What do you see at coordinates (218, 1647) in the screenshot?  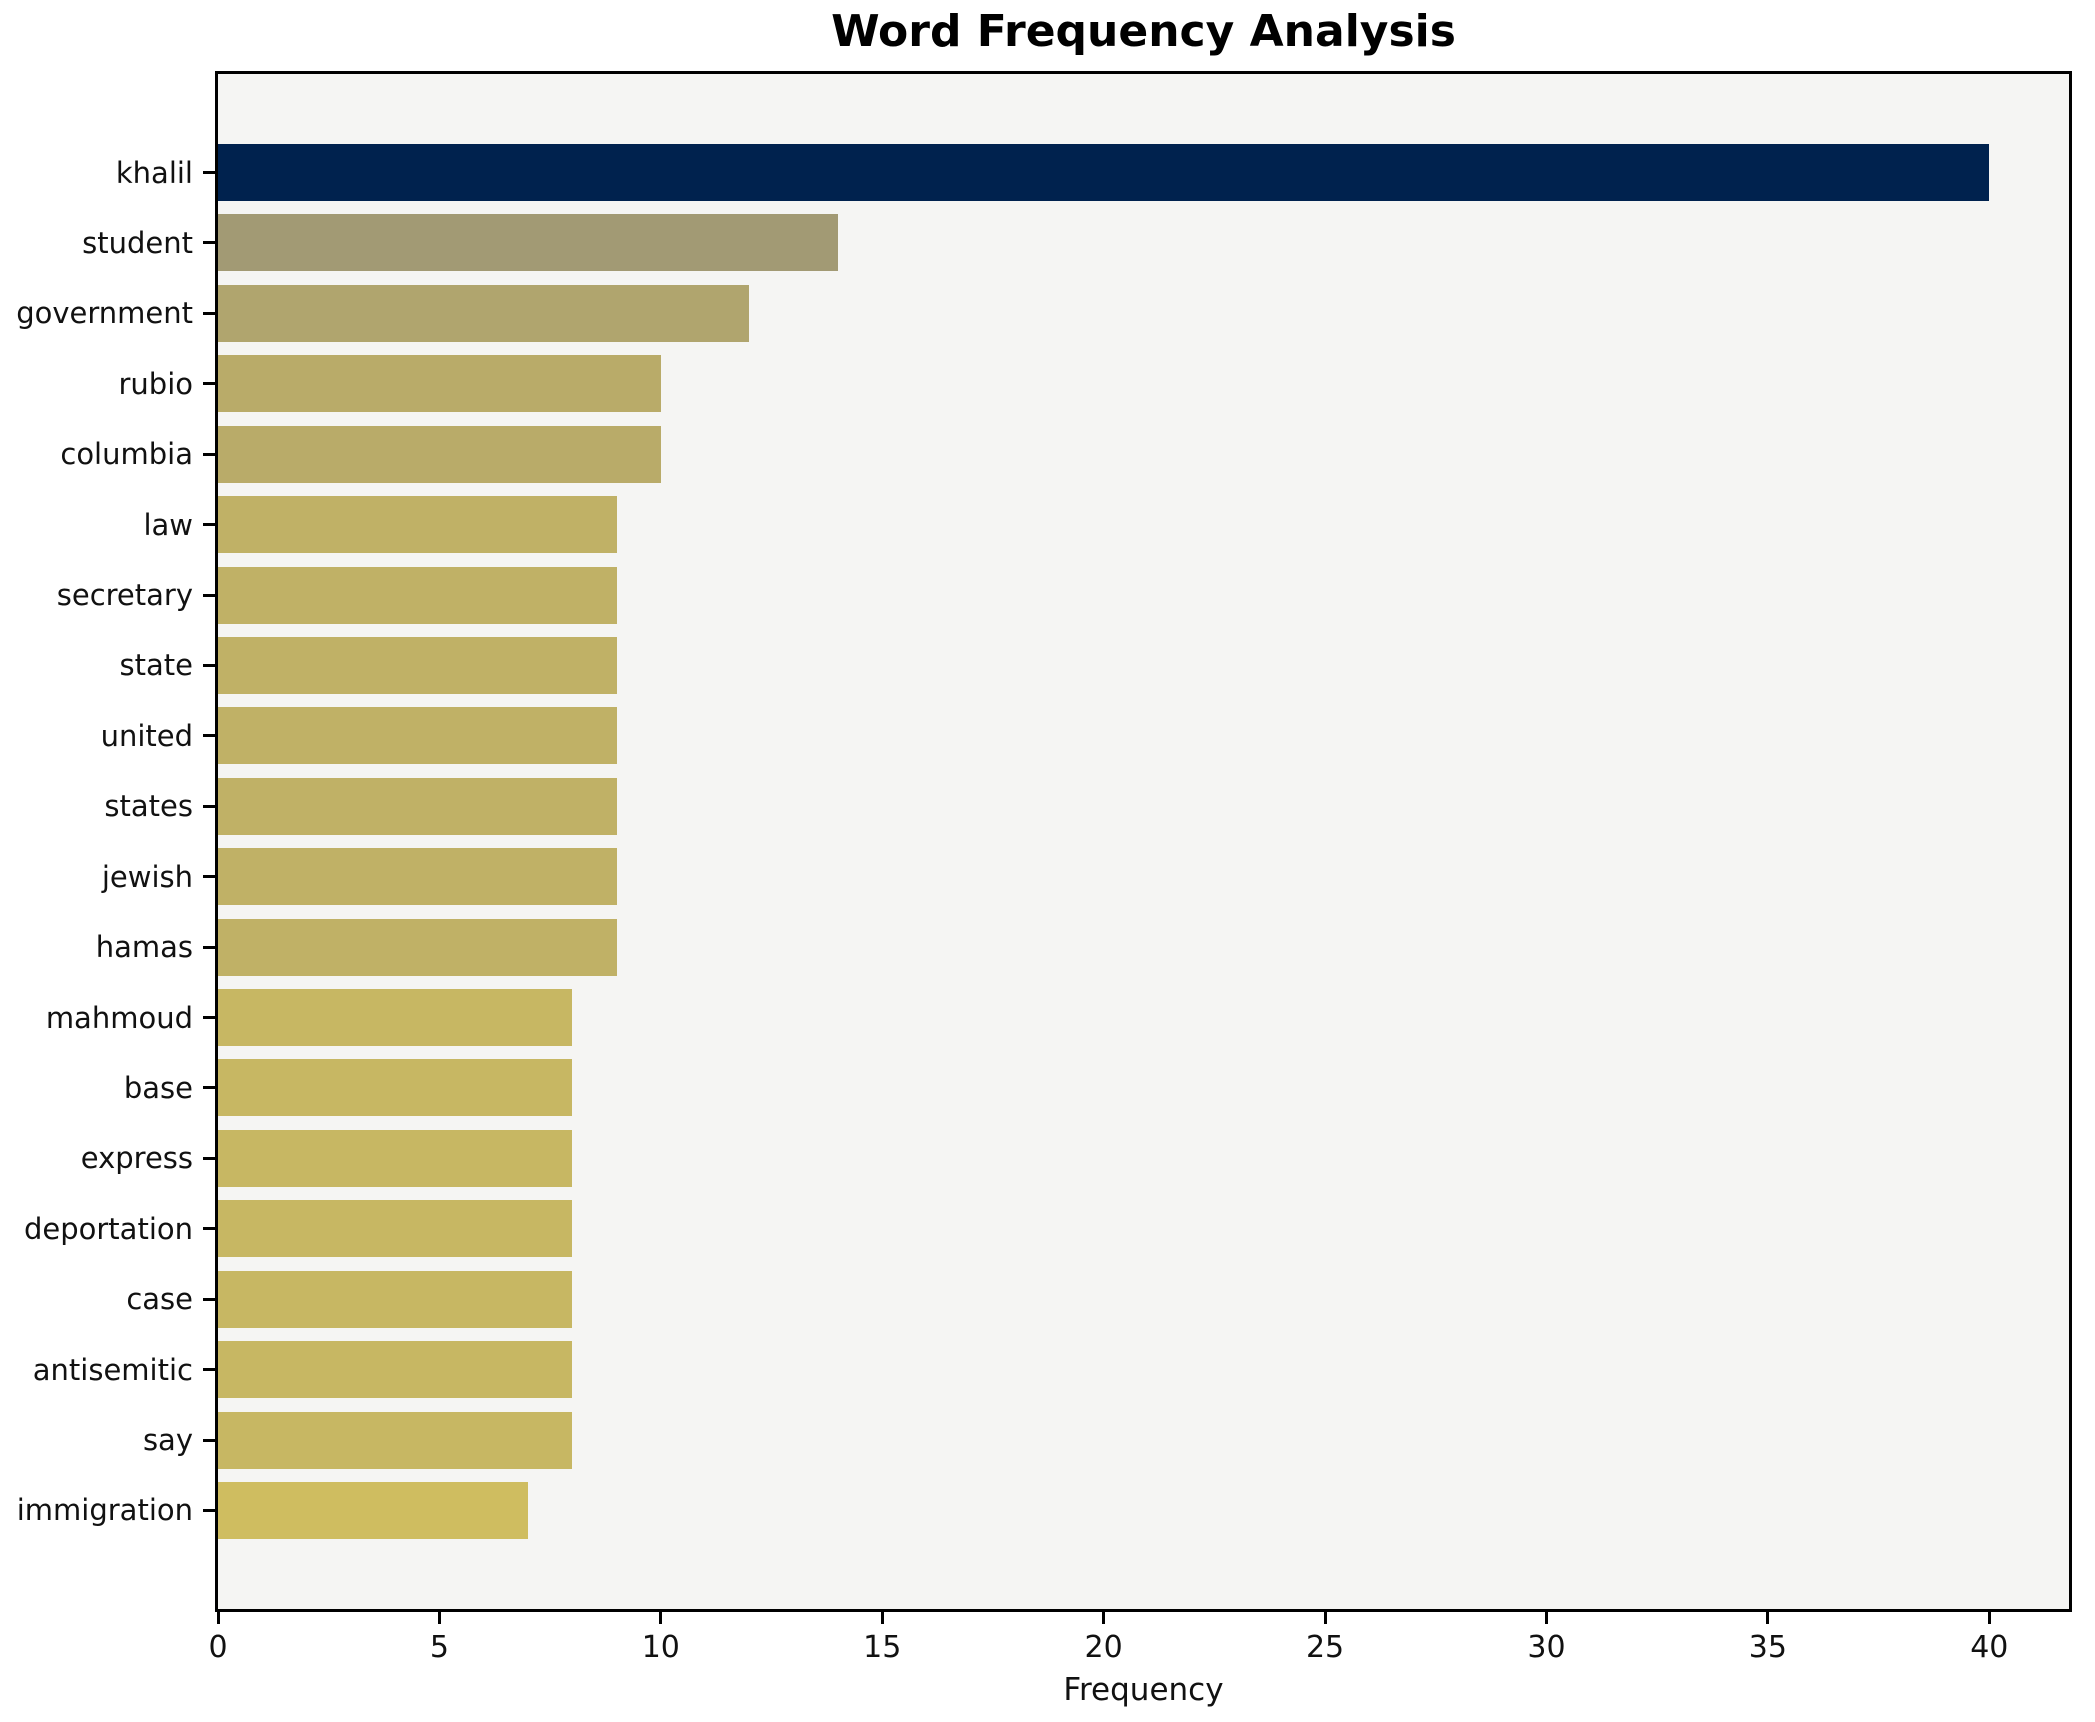 I see `x-tick-label-0: 0` at bounding box center [218, 1647].